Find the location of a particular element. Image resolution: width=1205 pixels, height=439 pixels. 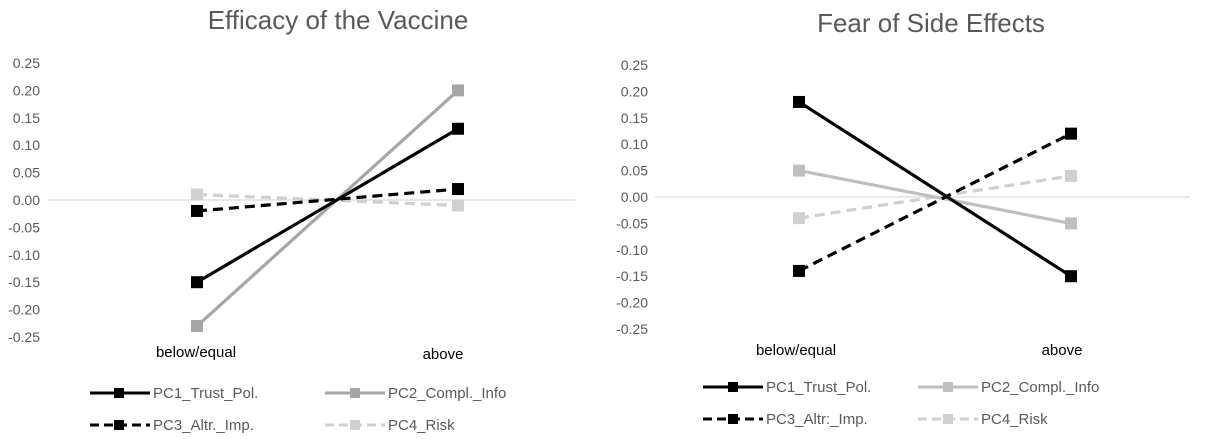

chart-title: Fear of Side Effects is located at coordinates (931, 23).